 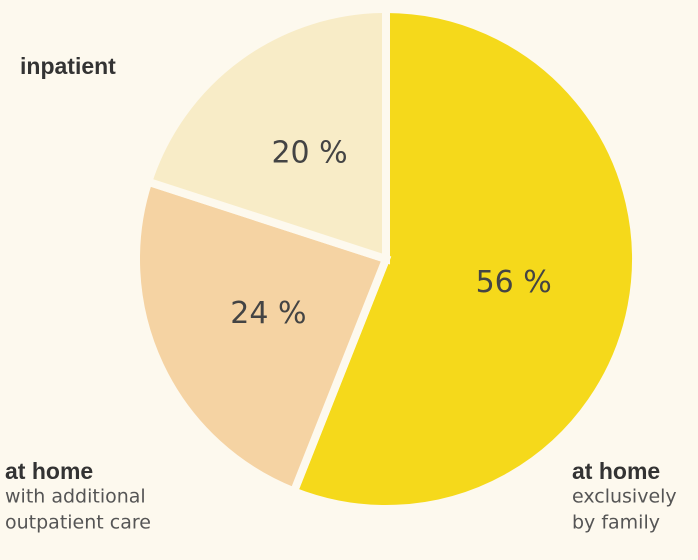 What do you see at coordinates (75, 497) in the screenshot?
I see `category-note: with additional` at bounding box center [75, 497].